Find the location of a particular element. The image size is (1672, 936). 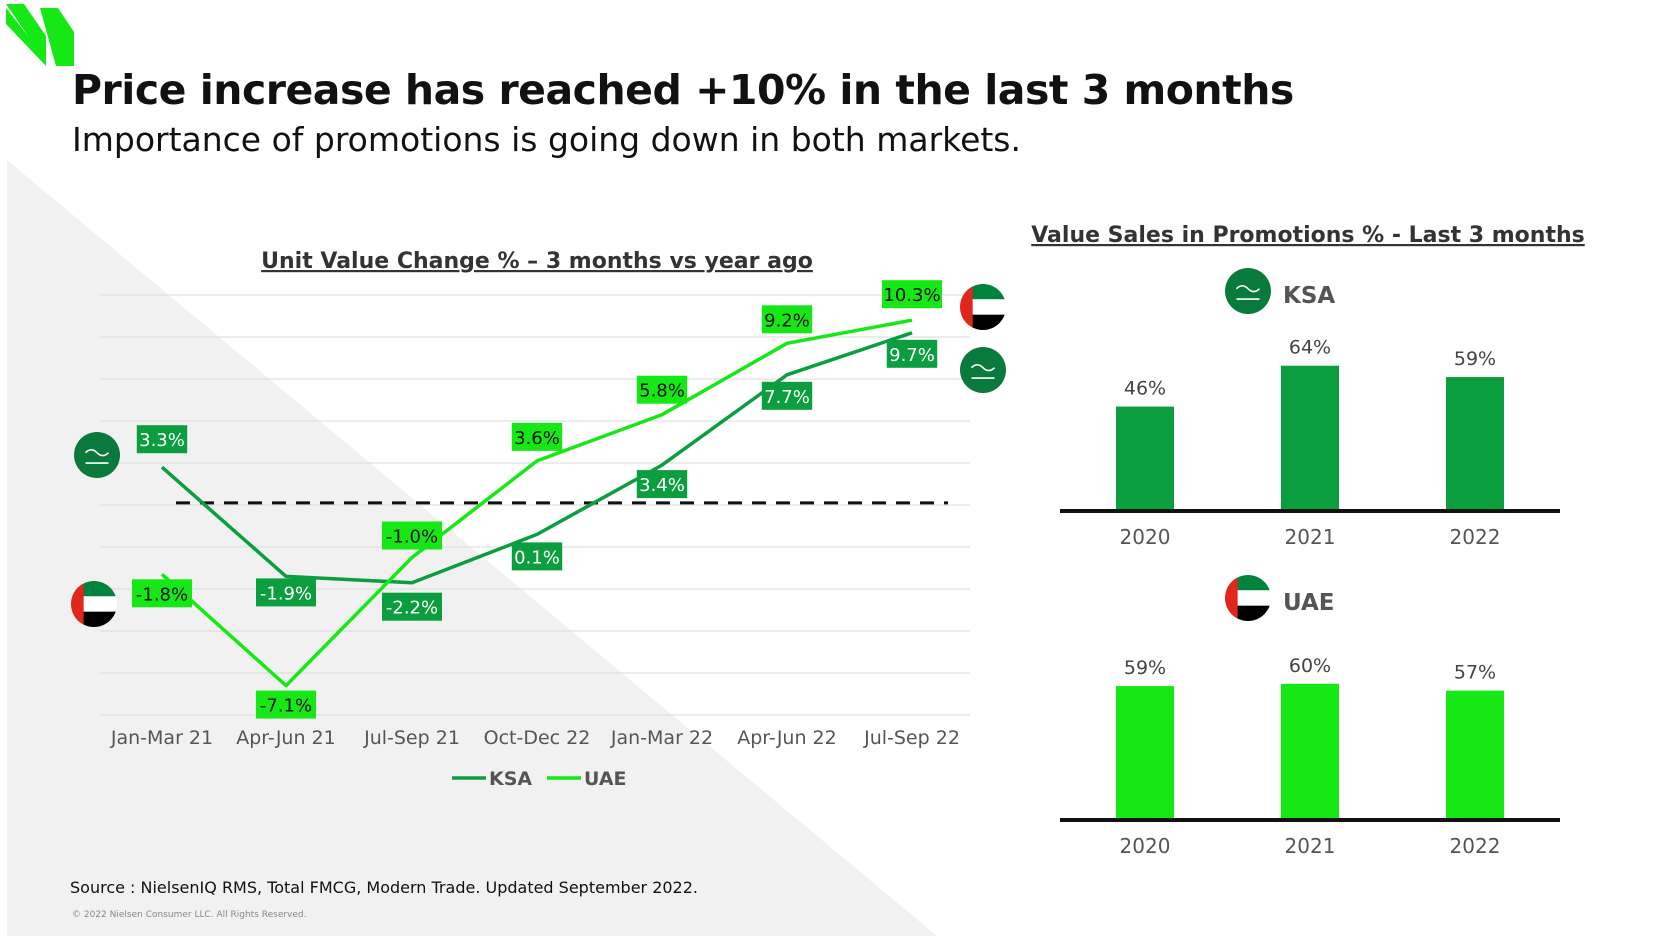

uae-x-tick-label: 2020 is located at coordinates (1145, 846).